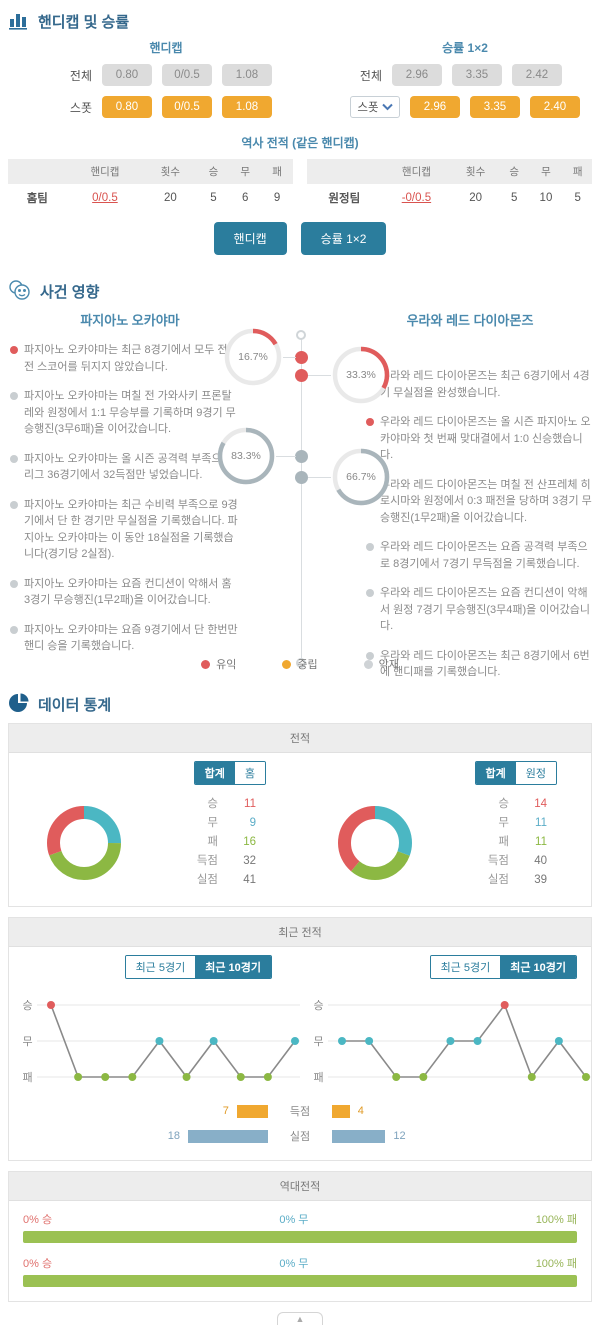 The height and width of the screenshot is (1325, 600). What do you see at coordinates (343, 238) in the screenshot?
I see `odds-1x2-button: 승률 1×2` at bounding box center [343, 238].